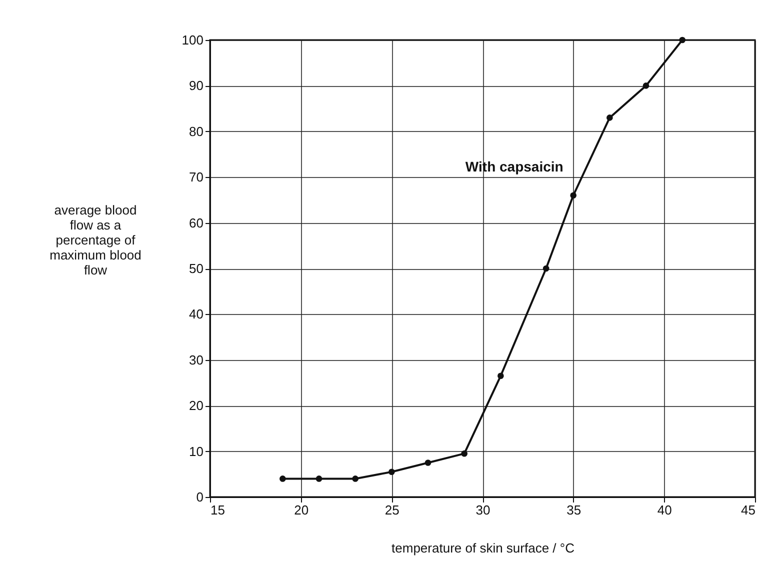 The image size is (769, 563). I want to click on y-tick-label: 40, so click(196, 314).